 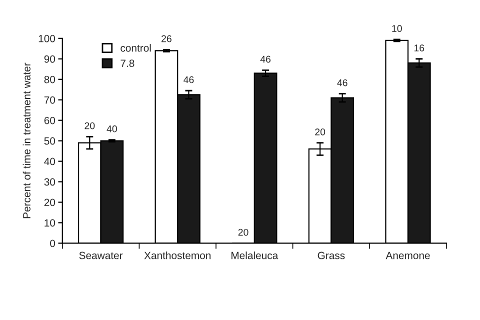 I want to click on y-tick-label: 30, so click(x=50, y=182).